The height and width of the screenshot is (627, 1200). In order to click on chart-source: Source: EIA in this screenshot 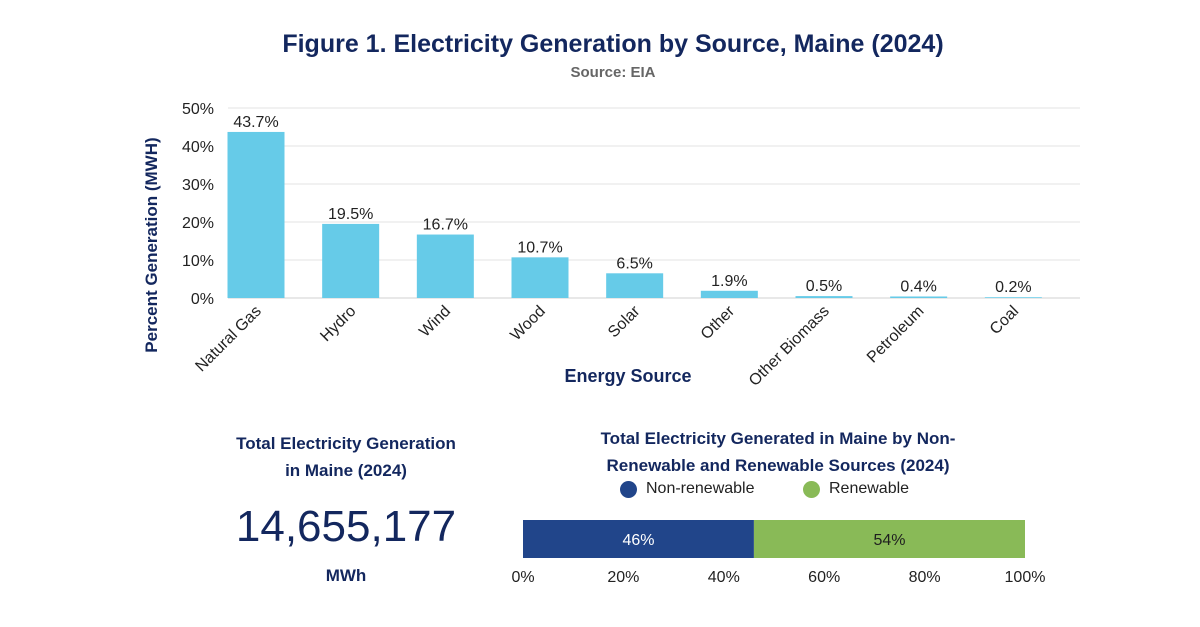, I will do `click(613, 72)`.